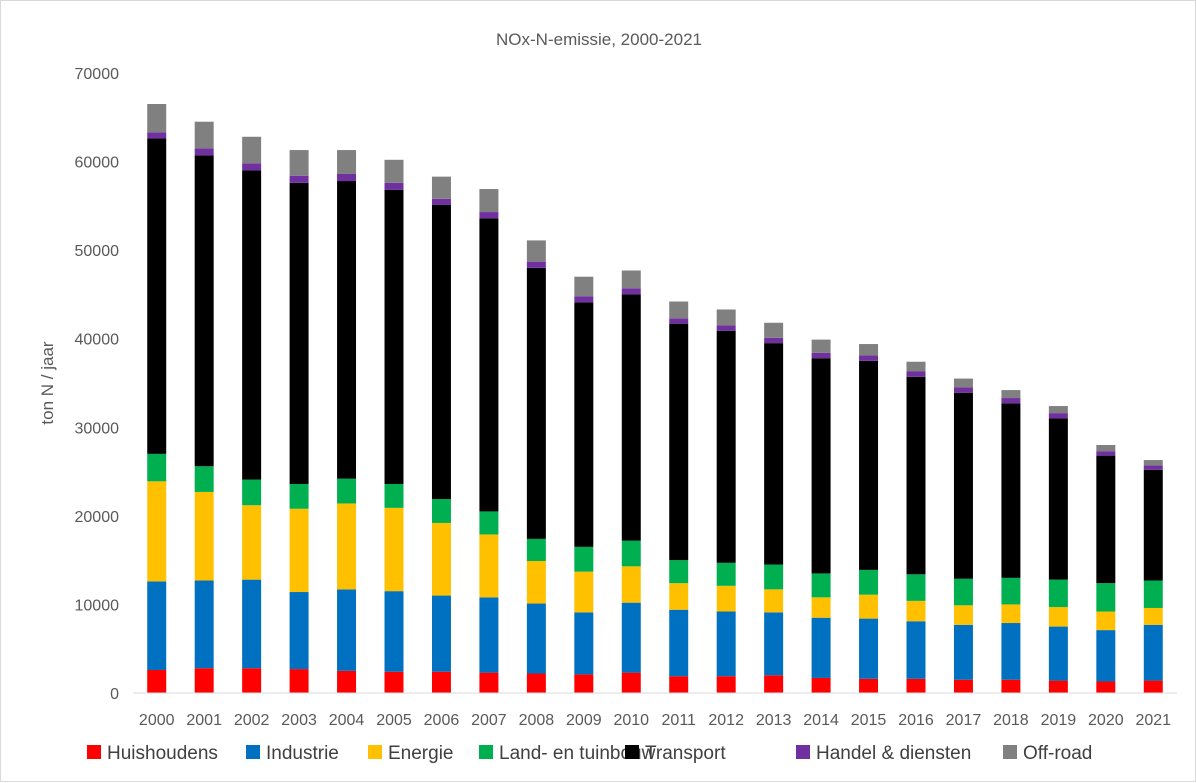 This screenshot has width=1196, height=783. Describe the element at coordinates (1153, 686) in the screenshot. I see `bar-segment-huishoudens-2021` at that location.